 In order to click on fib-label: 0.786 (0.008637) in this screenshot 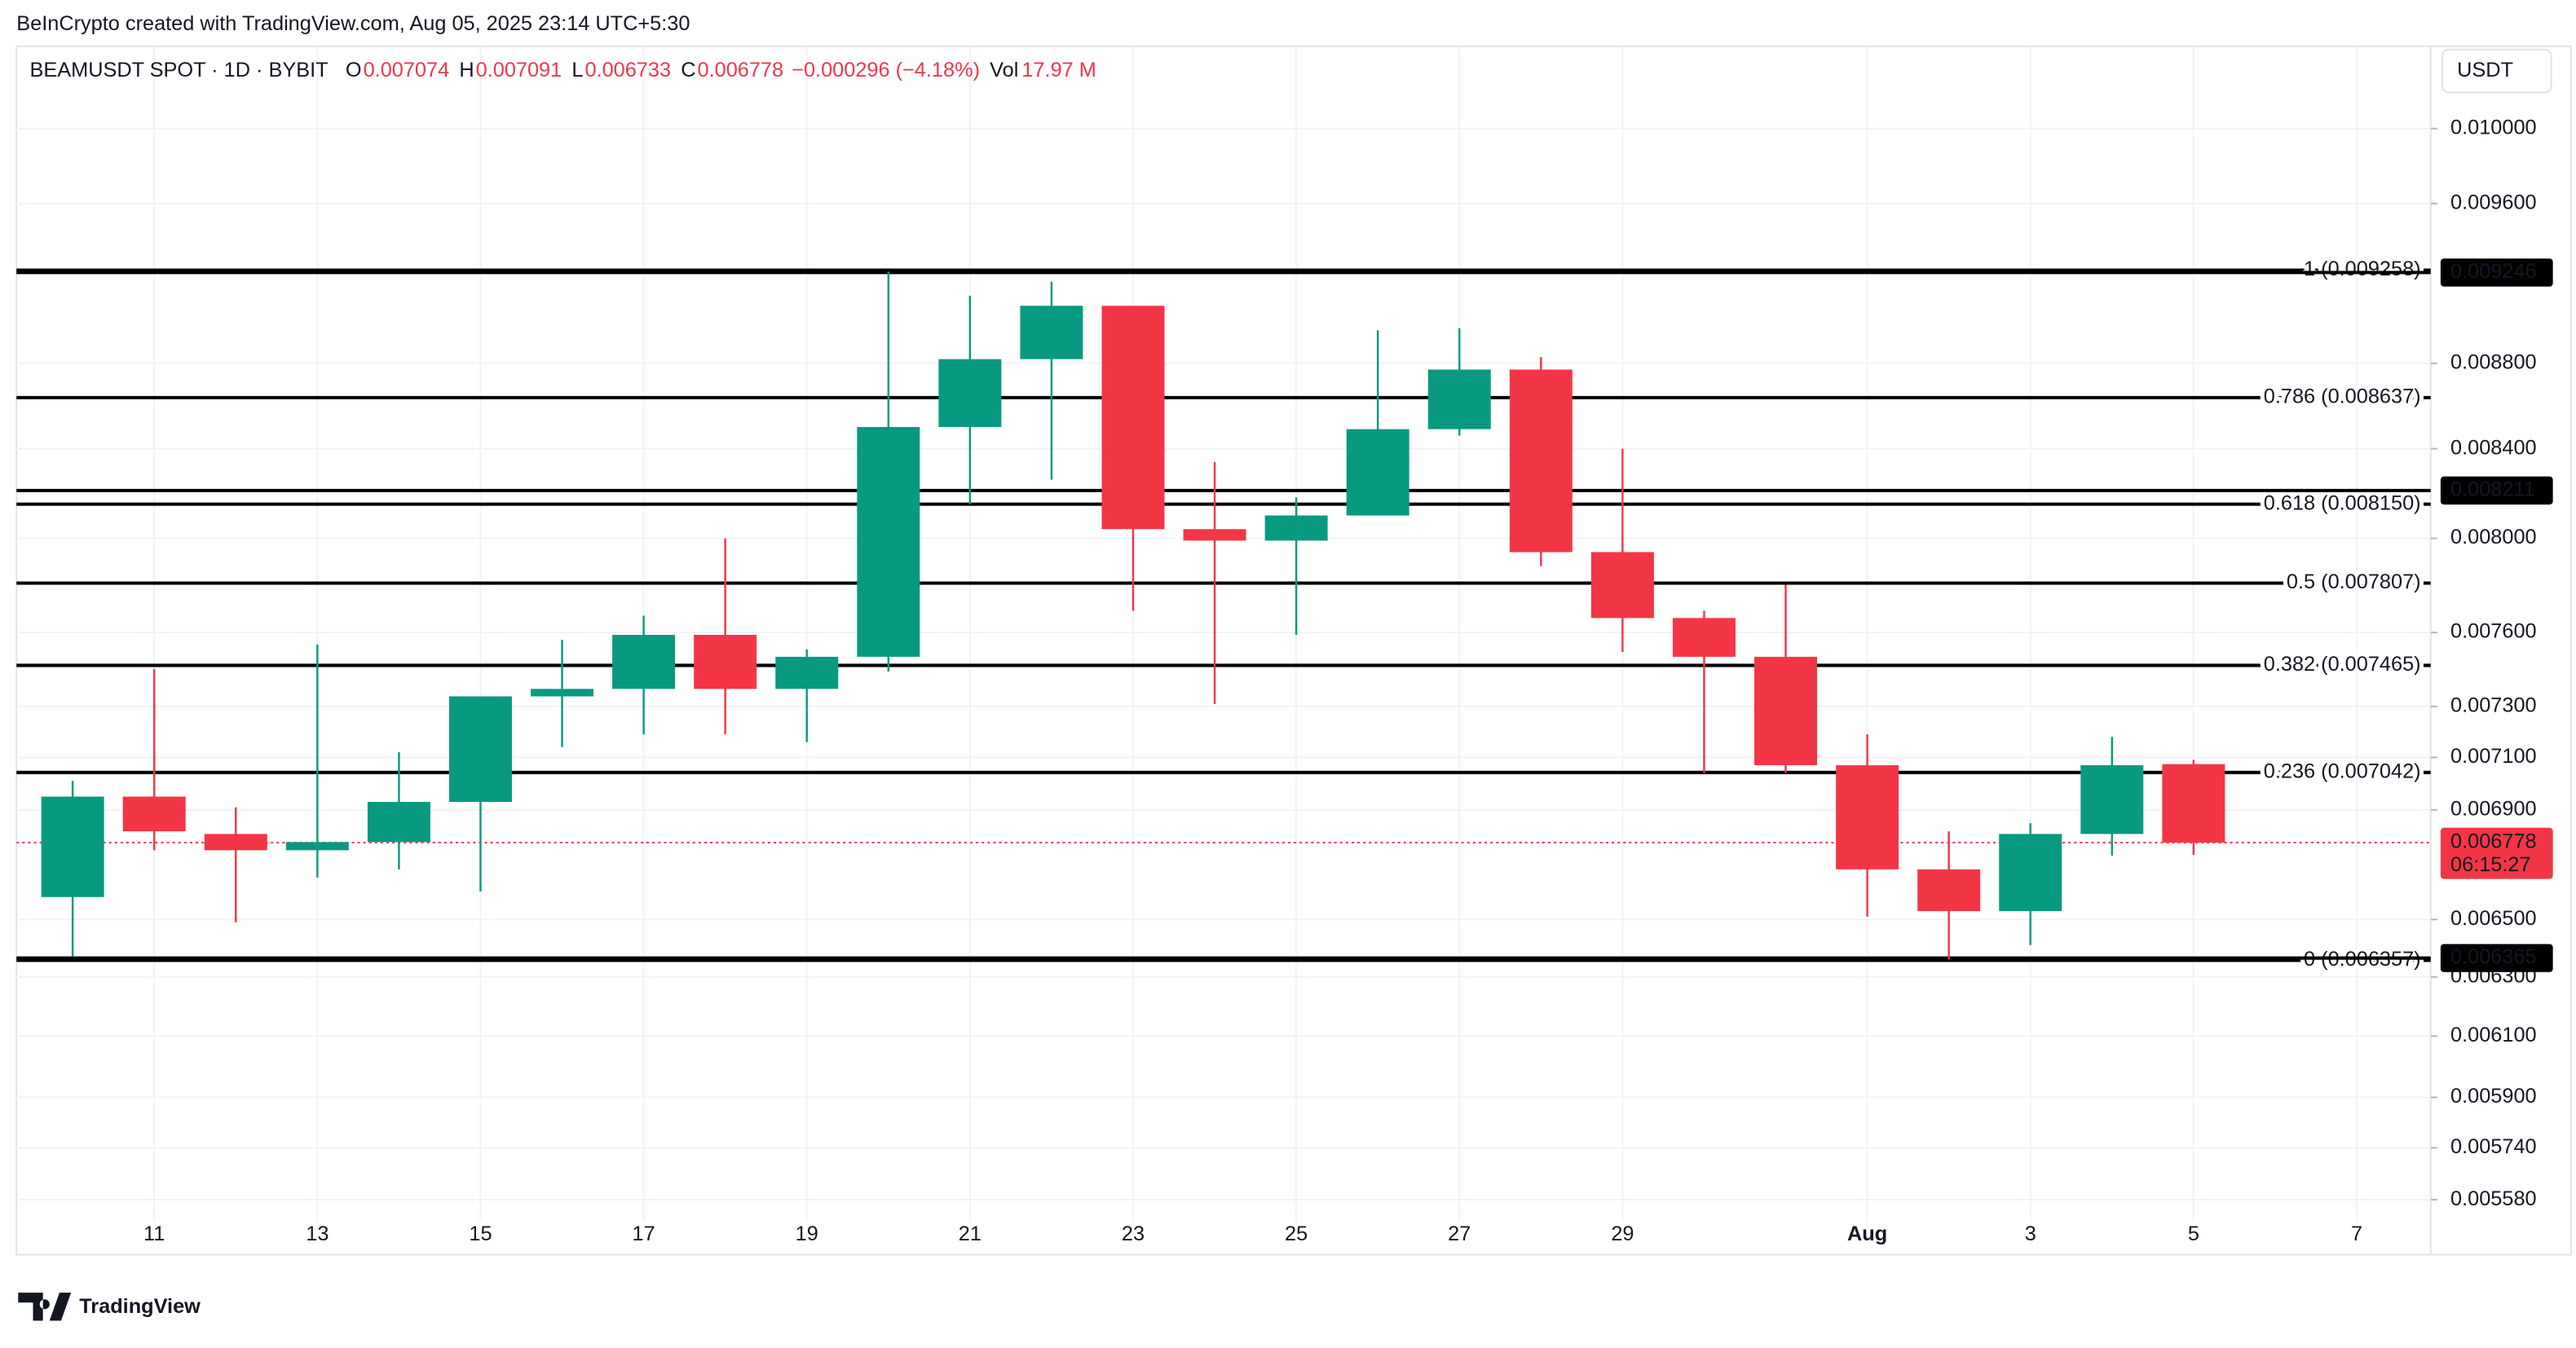, I will do `click(2342, 396)`.